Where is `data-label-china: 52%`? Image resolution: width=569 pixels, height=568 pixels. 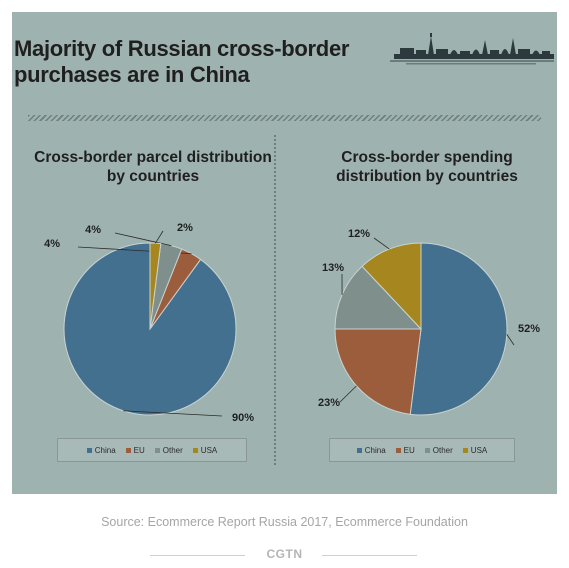
data-label-china: 52% is located at coordinates (529, 329).